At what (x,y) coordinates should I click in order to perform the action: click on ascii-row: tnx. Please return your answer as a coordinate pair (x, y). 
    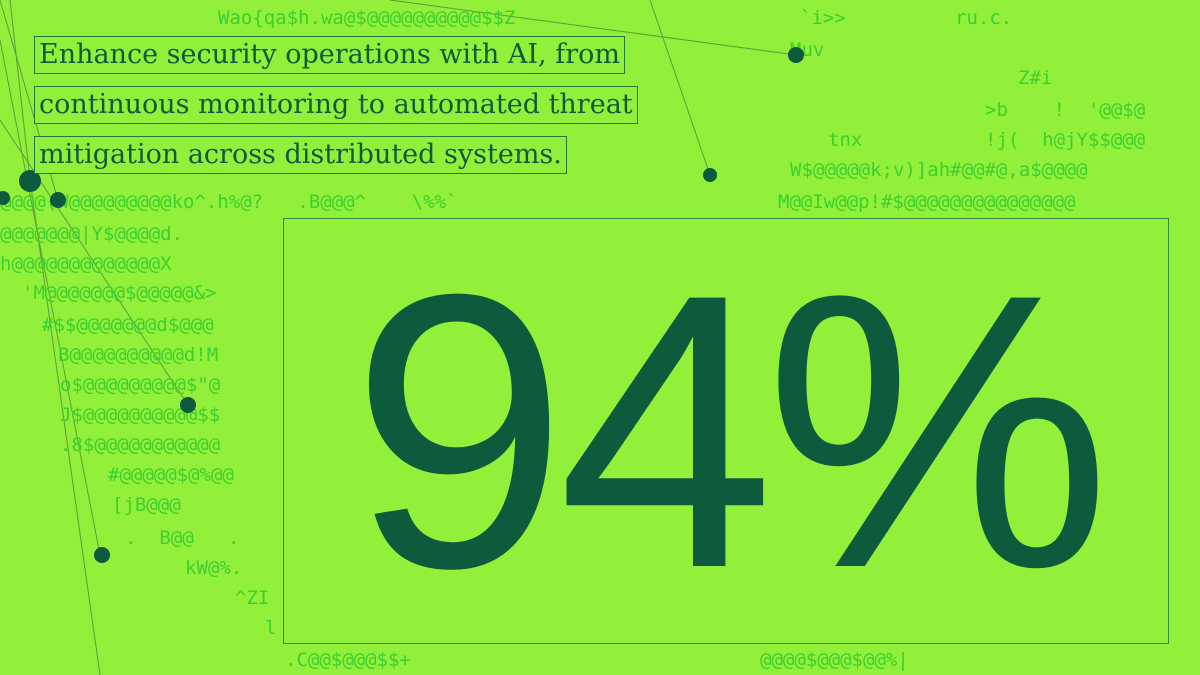
    Looking at the image, I should click on (845, 140).